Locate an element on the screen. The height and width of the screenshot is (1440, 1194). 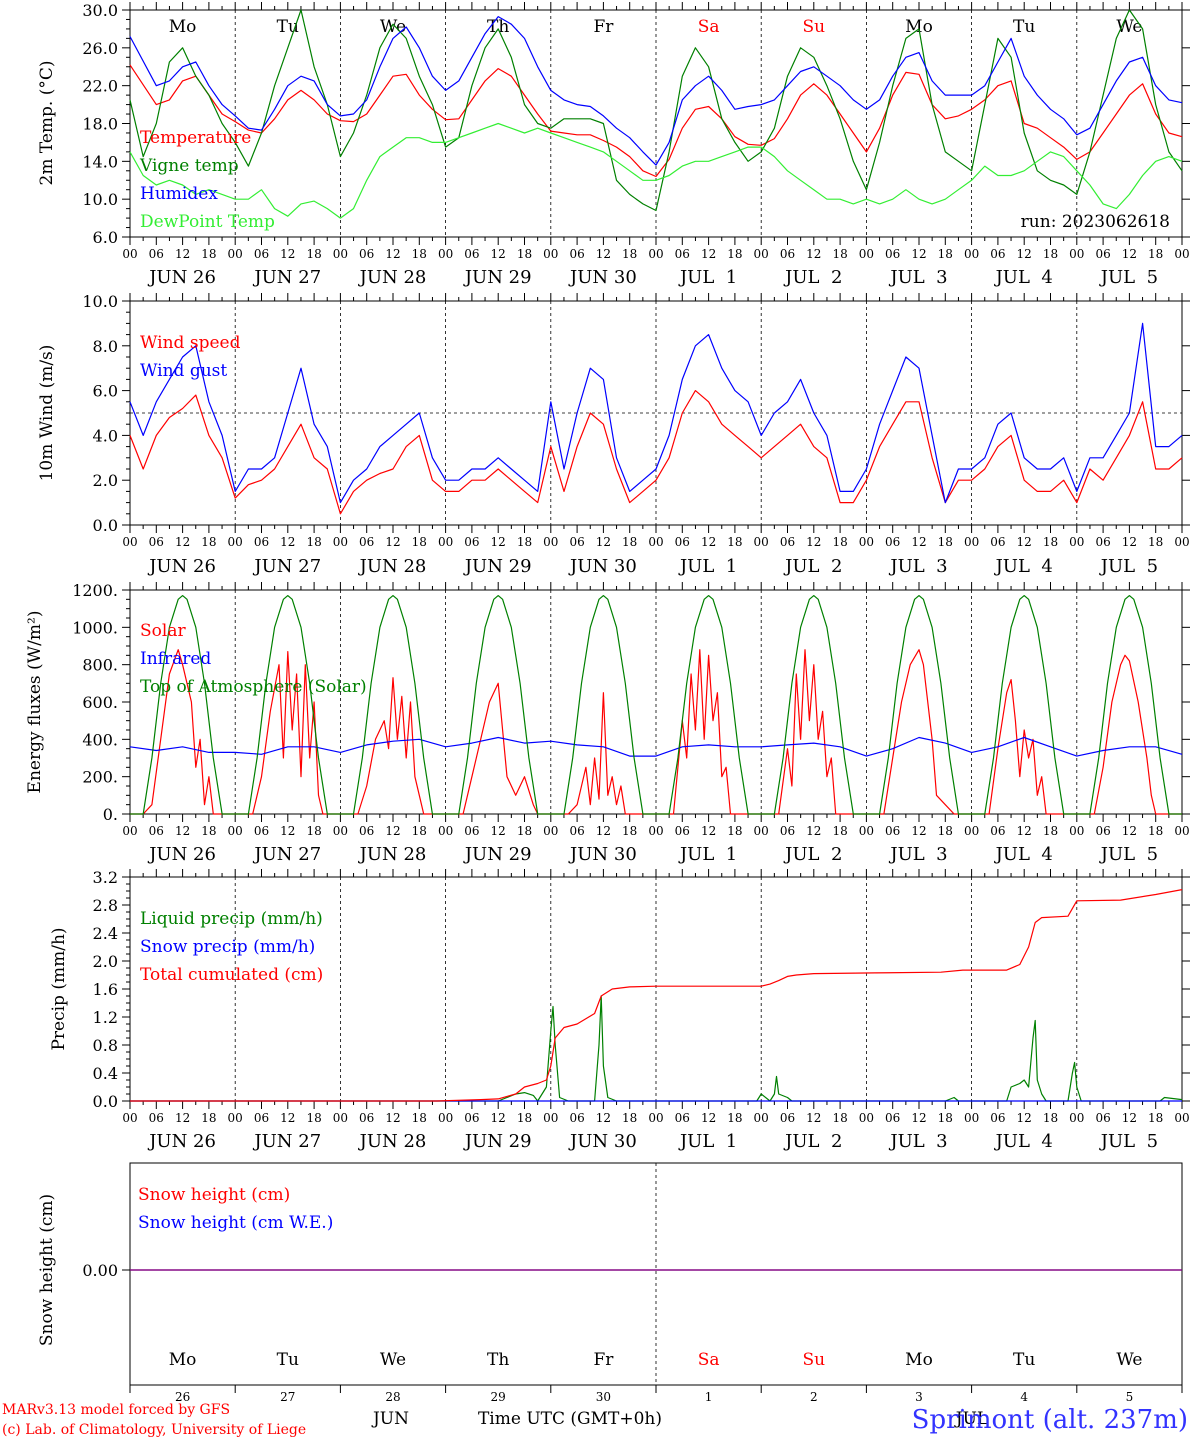
precip-day-grid is located at coordinates (656, 989).